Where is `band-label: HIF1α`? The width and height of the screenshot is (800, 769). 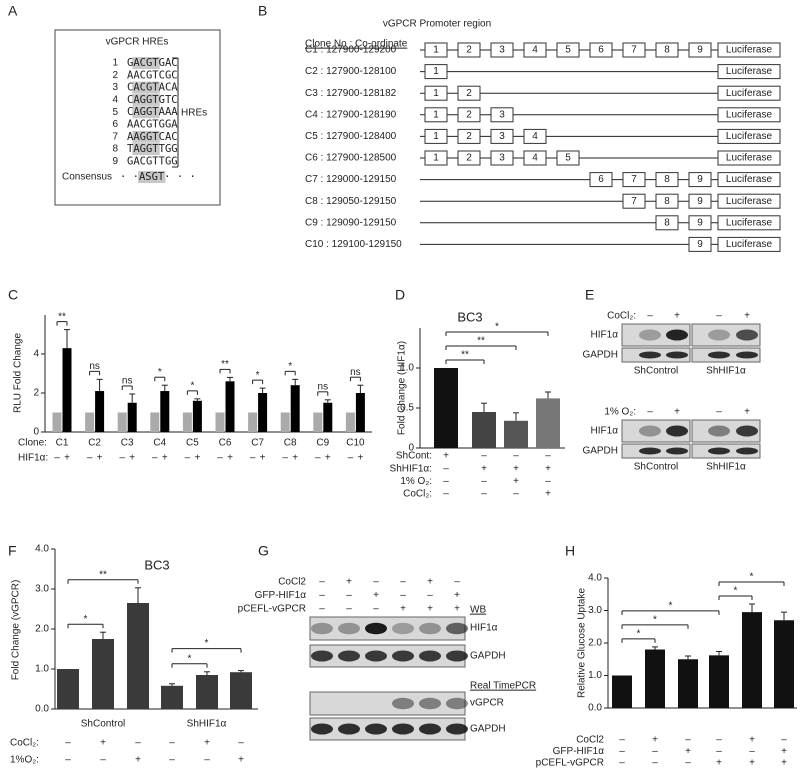
band-label: HIF1α is located at coordinates (484, 628).